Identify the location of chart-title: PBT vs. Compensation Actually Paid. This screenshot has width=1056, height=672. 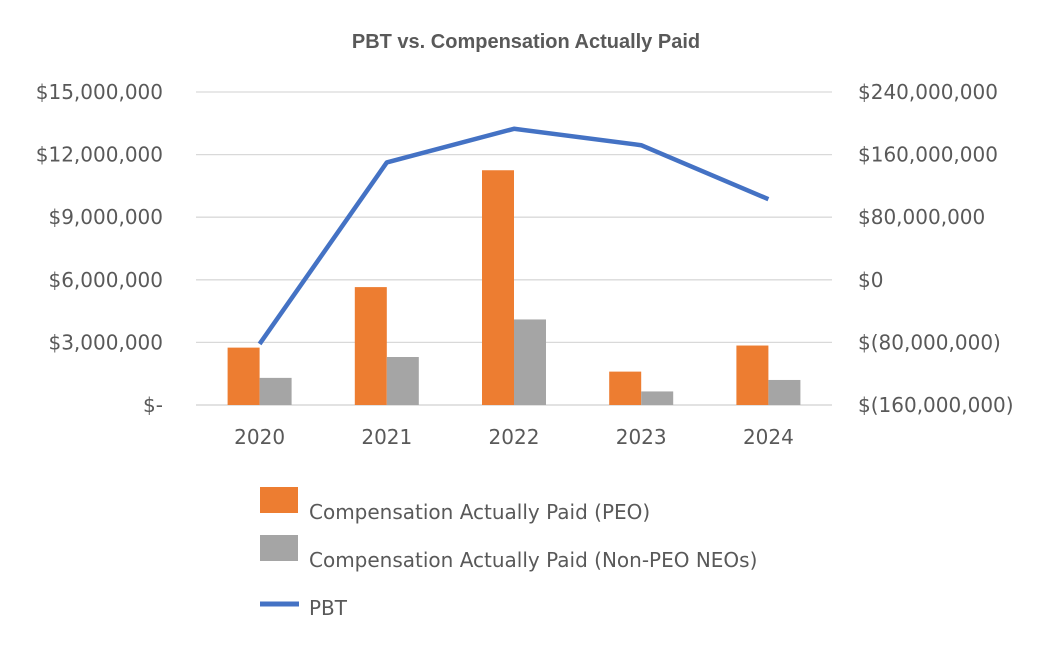
(526, 42).